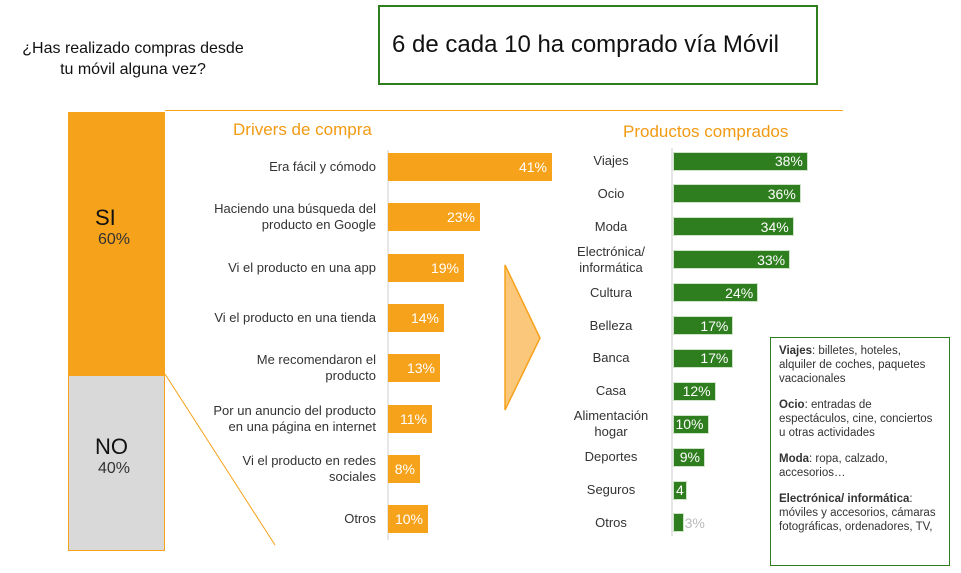 Image resolution: width=961 pixels, height=573 pixels. I want to click on divider, so click(504, 110).